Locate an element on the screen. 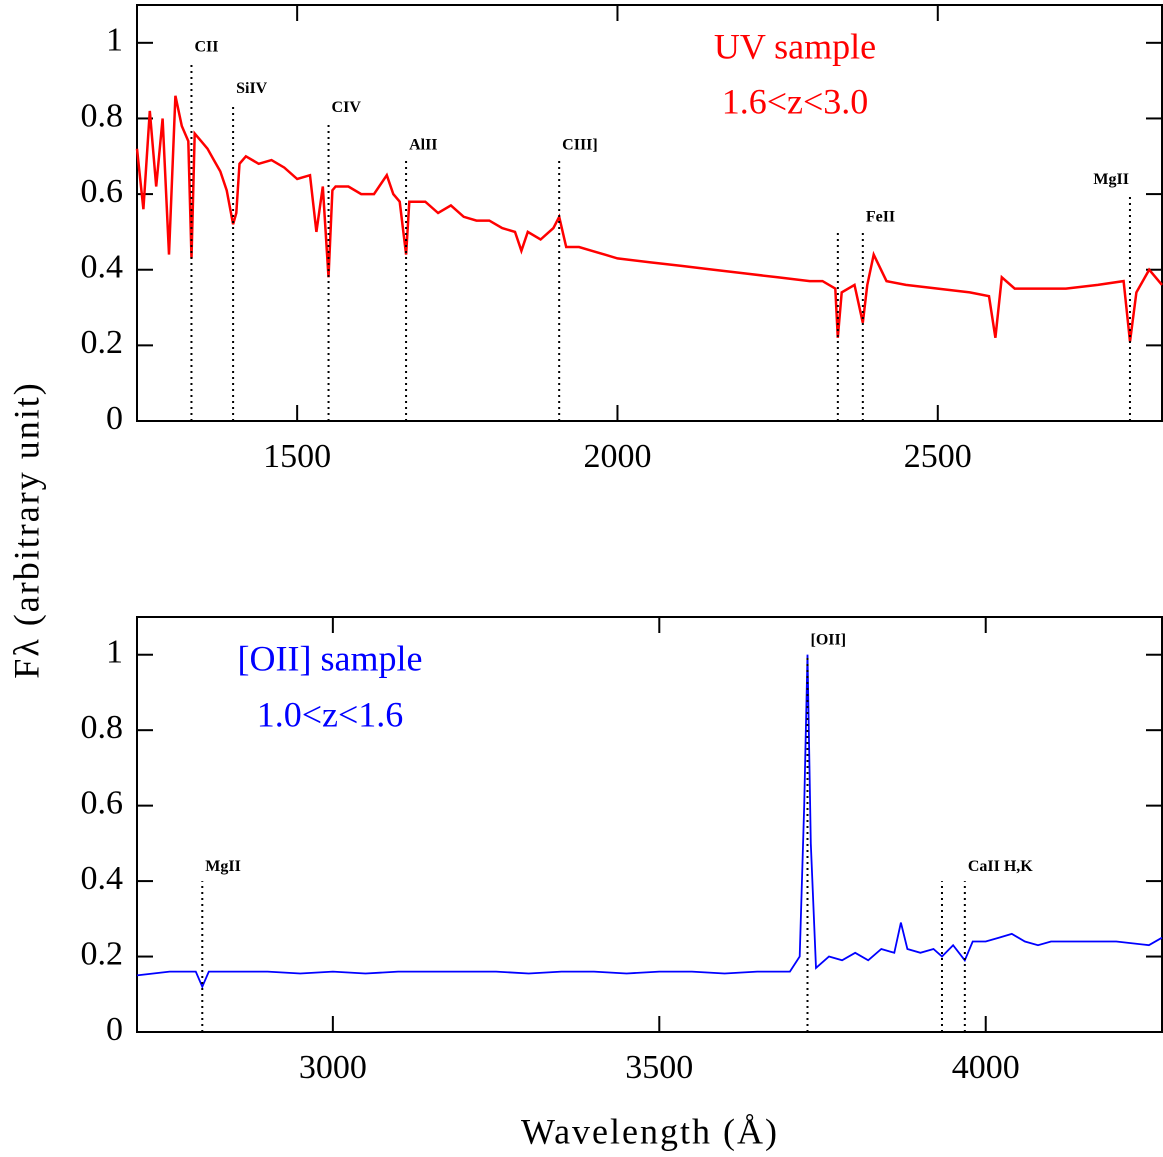  sample-note: 1.6<z<3.0 is located at coordinates (795, 101).